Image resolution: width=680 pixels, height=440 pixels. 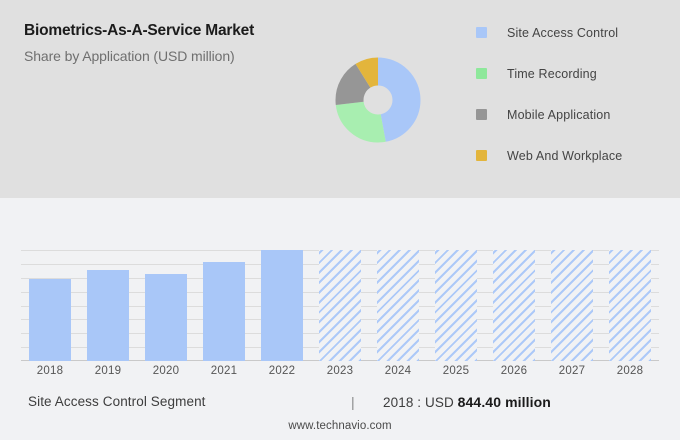 I want to click on footer-value-amount: 844.40 million, so click(x=504, y=402).